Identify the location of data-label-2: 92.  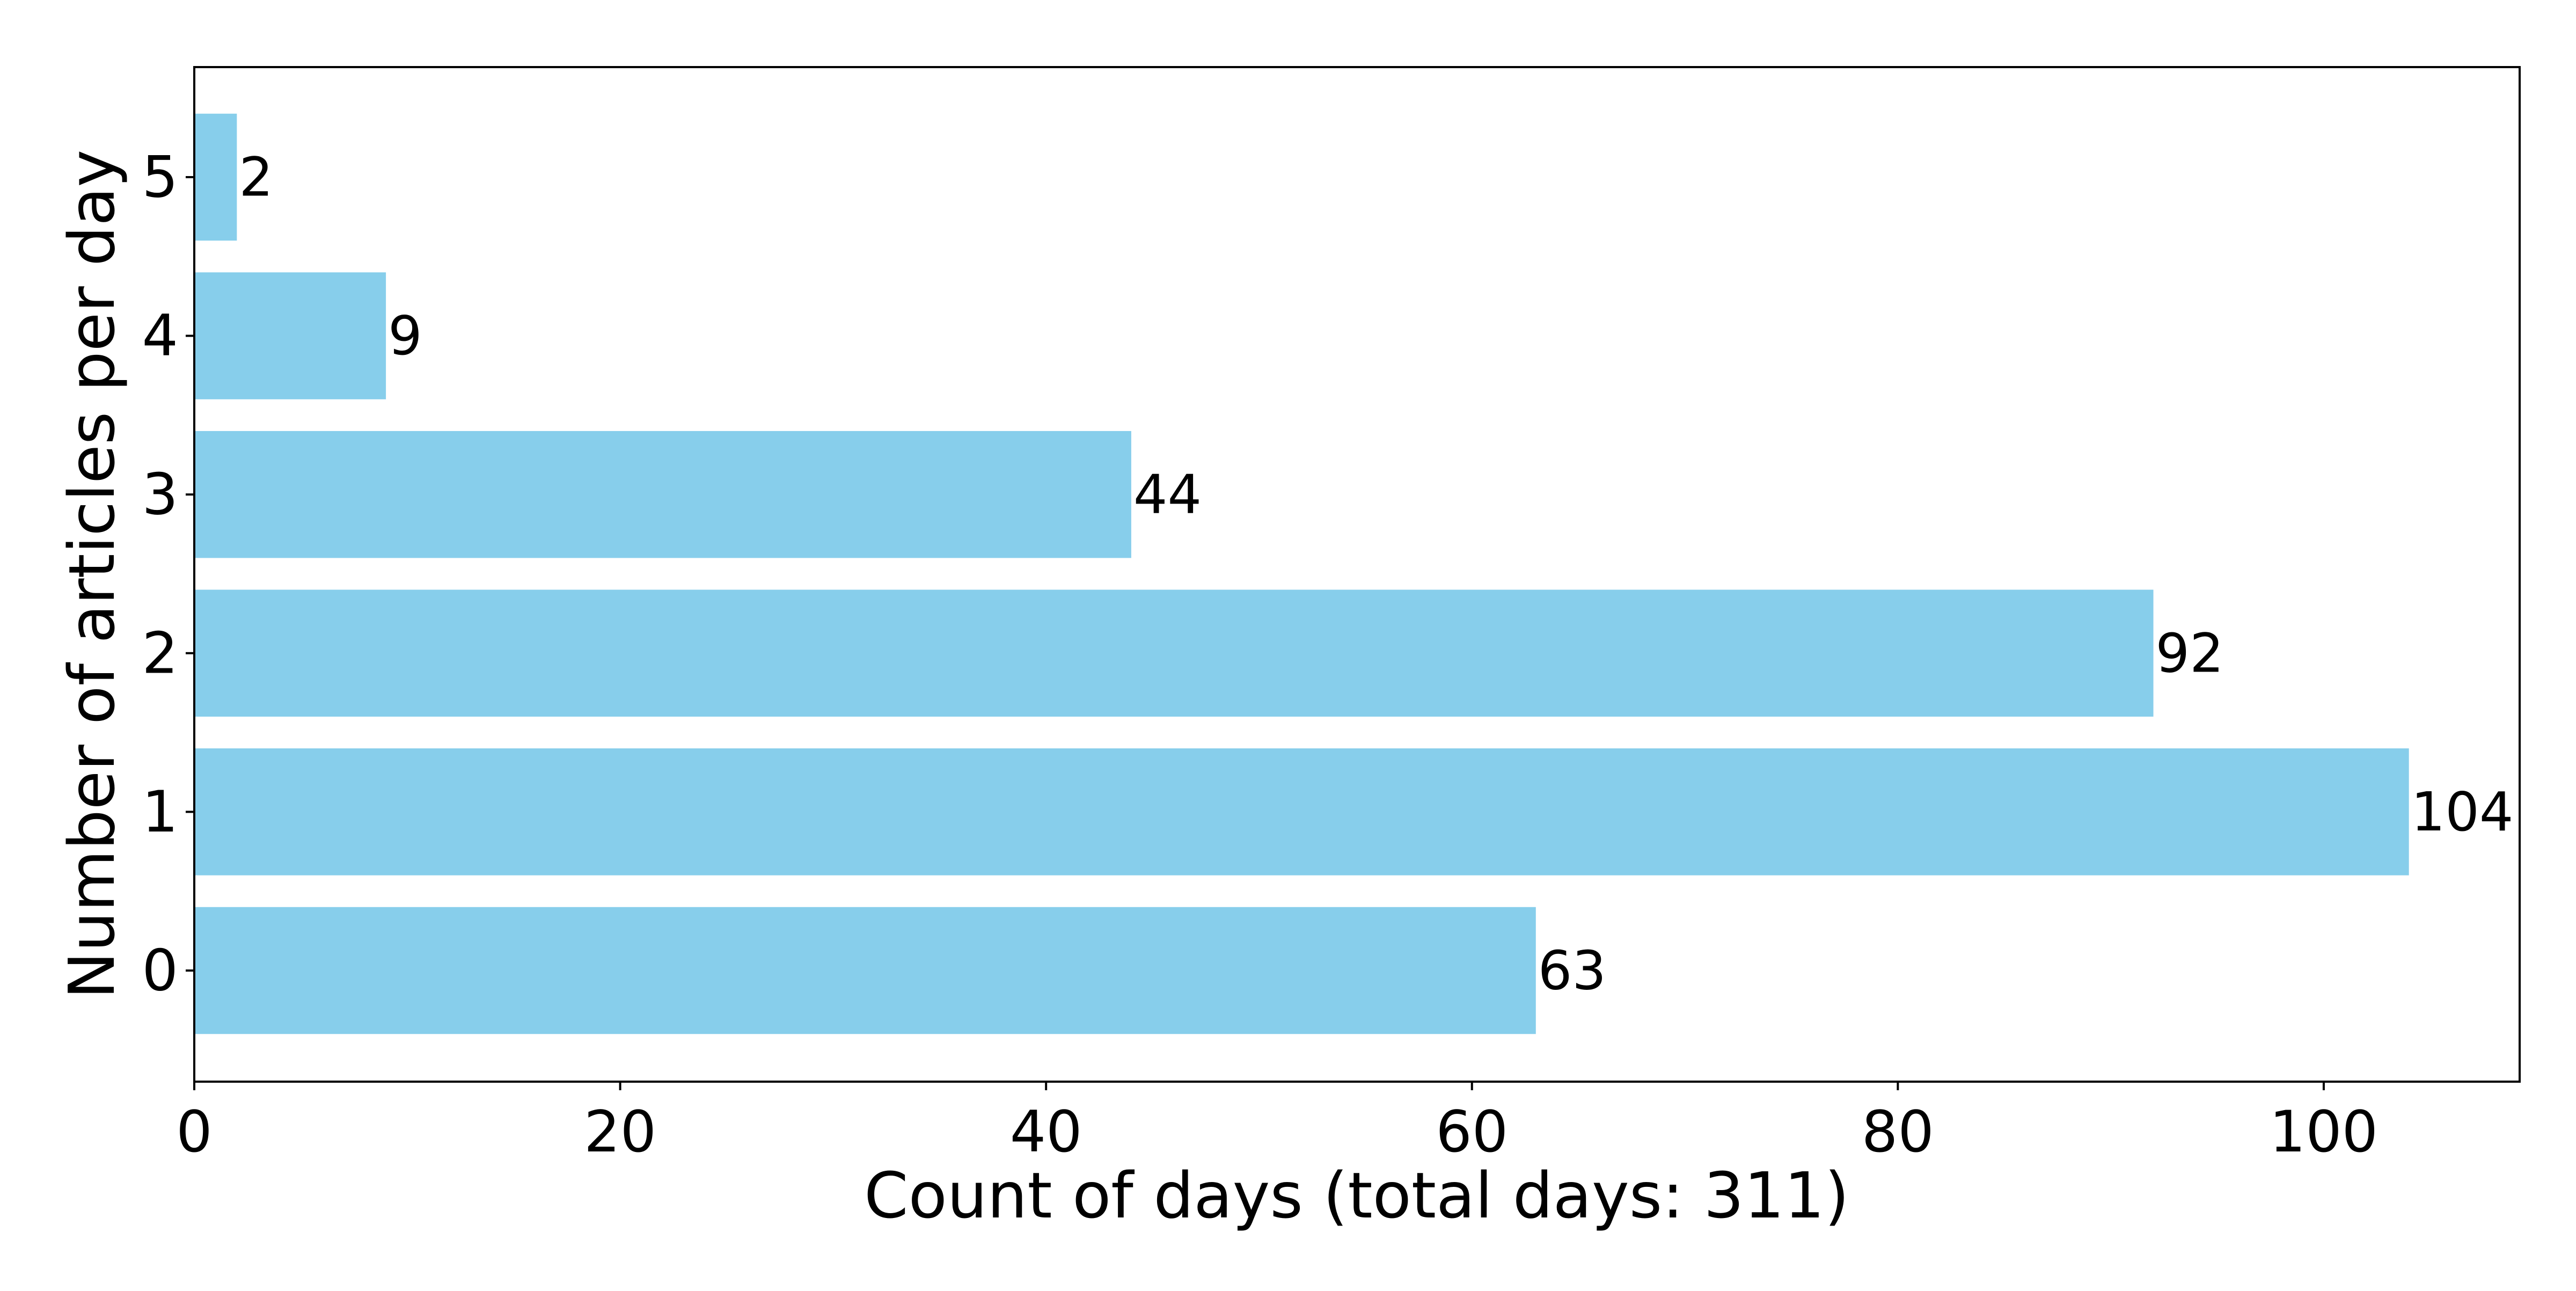
(2190, 653).